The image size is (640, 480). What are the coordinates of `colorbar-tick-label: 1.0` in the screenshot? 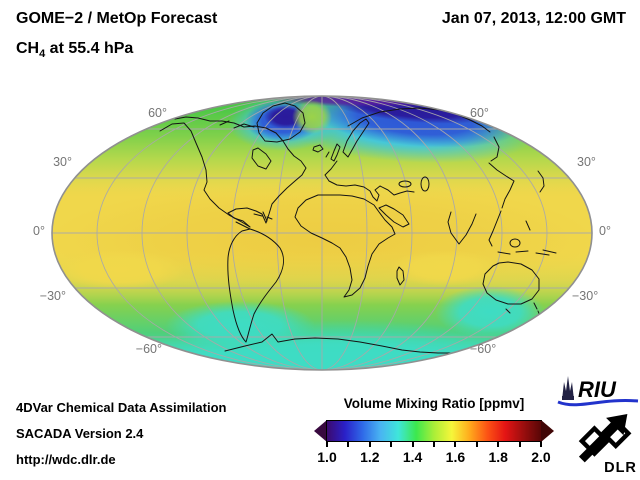 It's located at (327, 457).